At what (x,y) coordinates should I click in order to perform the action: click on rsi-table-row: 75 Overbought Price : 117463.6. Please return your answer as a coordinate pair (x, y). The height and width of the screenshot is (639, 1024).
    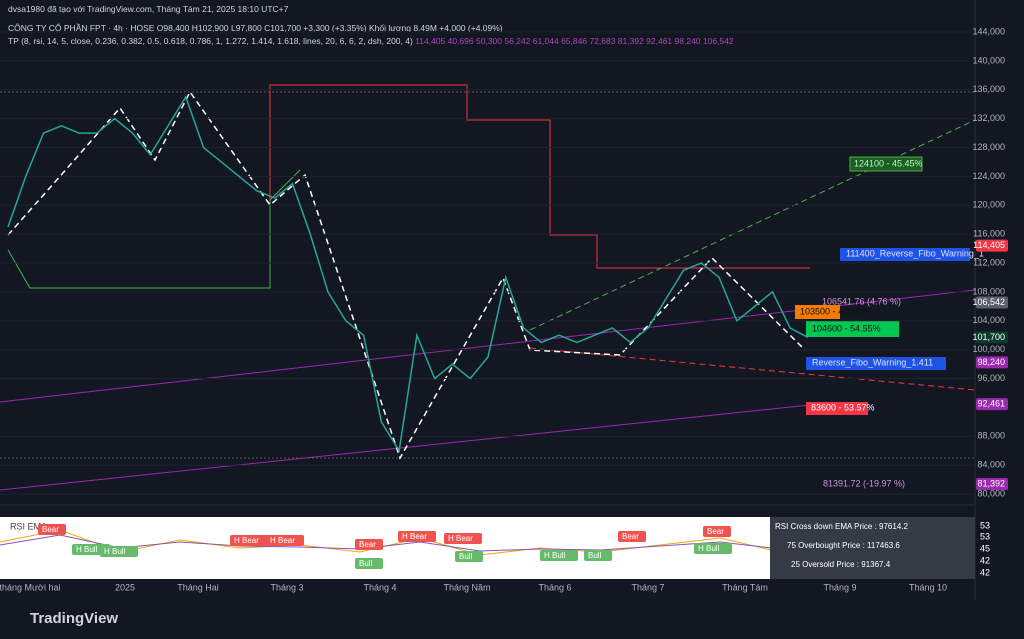
    Looking at the image, I should click on (843, 545).